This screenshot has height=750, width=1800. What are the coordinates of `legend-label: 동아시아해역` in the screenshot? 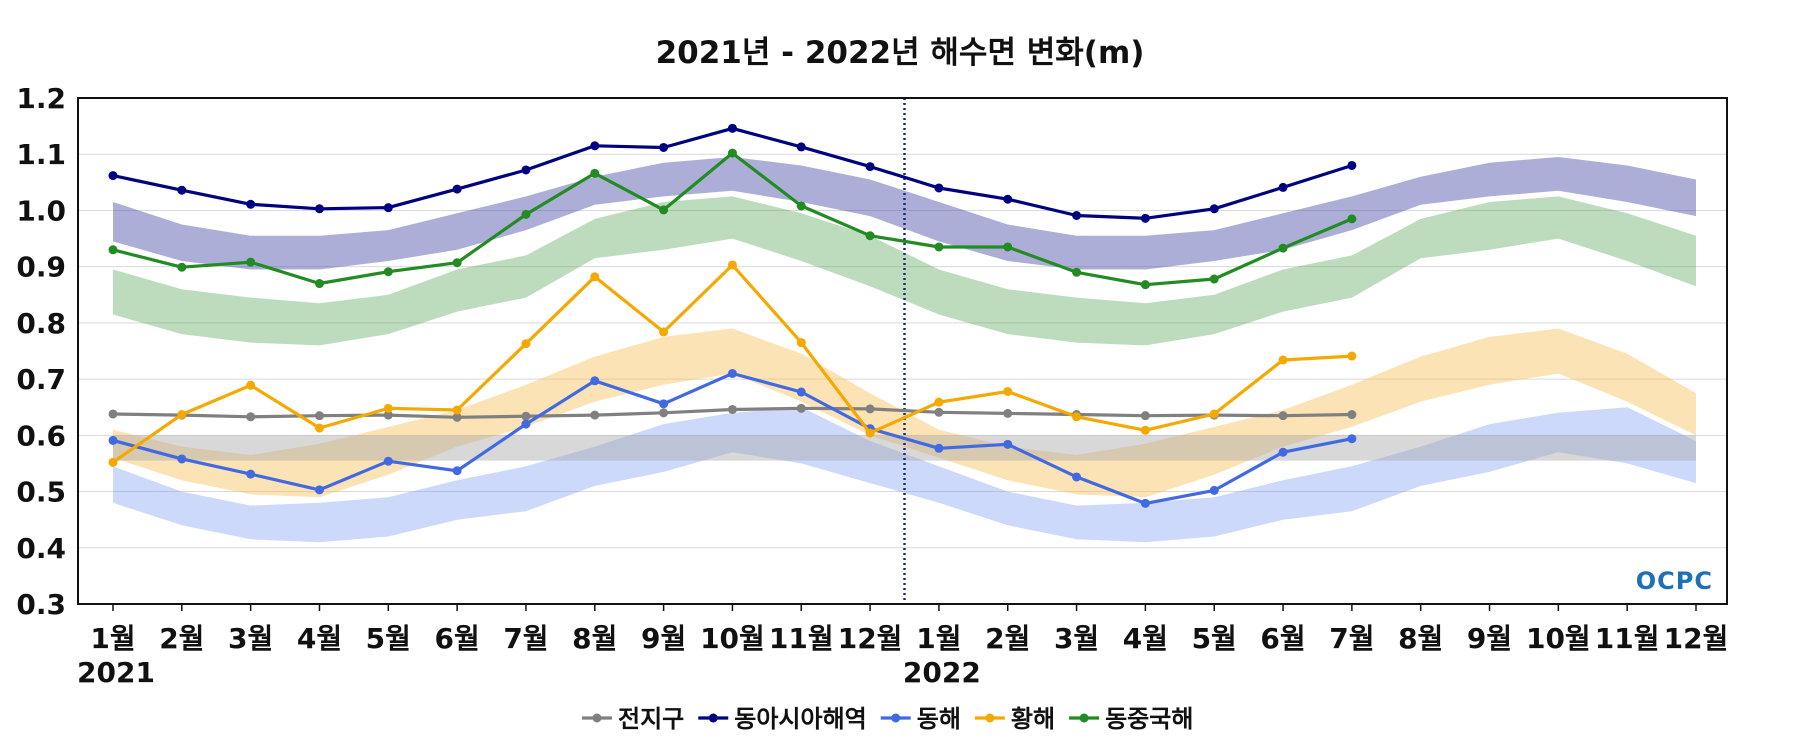 It's located at (800, 719).